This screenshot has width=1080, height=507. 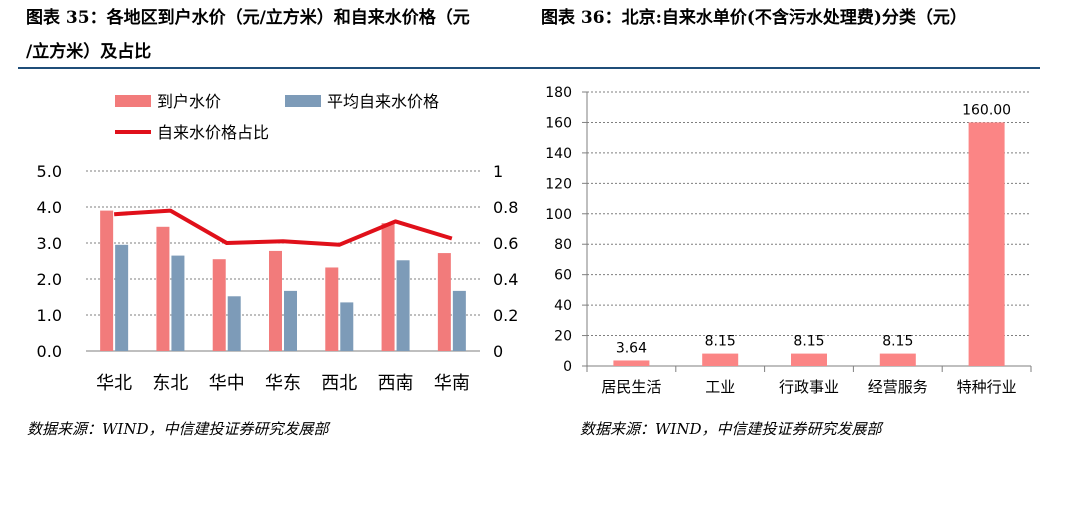 I want to click on y2-tick-label: 0.2, so click(x=505, y=315).